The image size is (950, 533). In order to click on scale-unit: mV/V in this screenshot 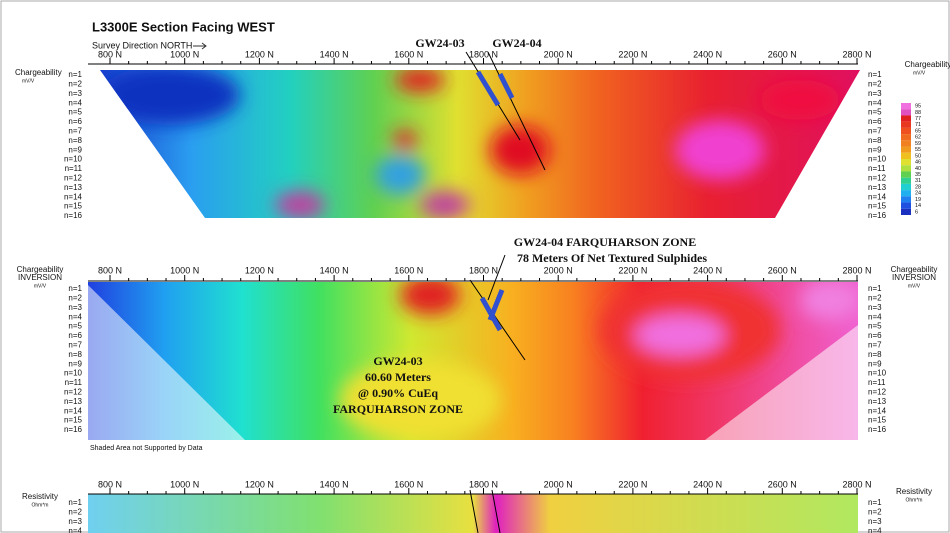, I will do `click(919, 73)`.